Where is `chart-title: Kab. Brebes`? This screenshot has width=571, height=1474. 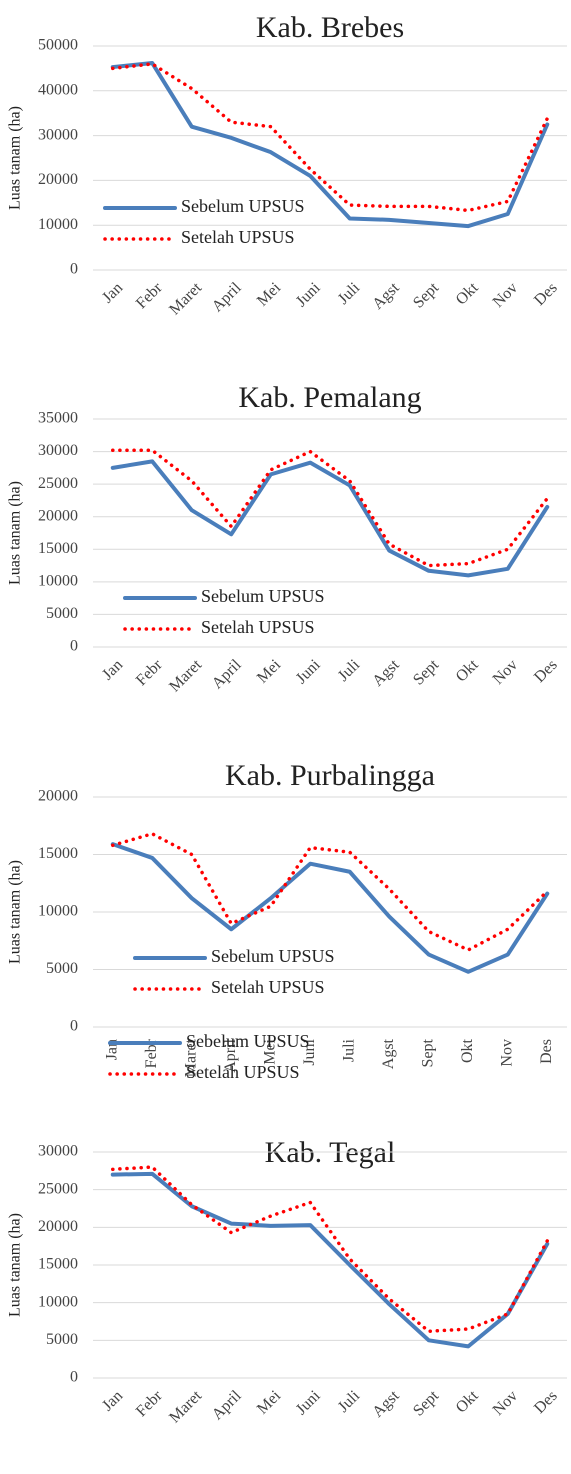
chart-title: Kab. Brebes is located at coordinates (330, 27).